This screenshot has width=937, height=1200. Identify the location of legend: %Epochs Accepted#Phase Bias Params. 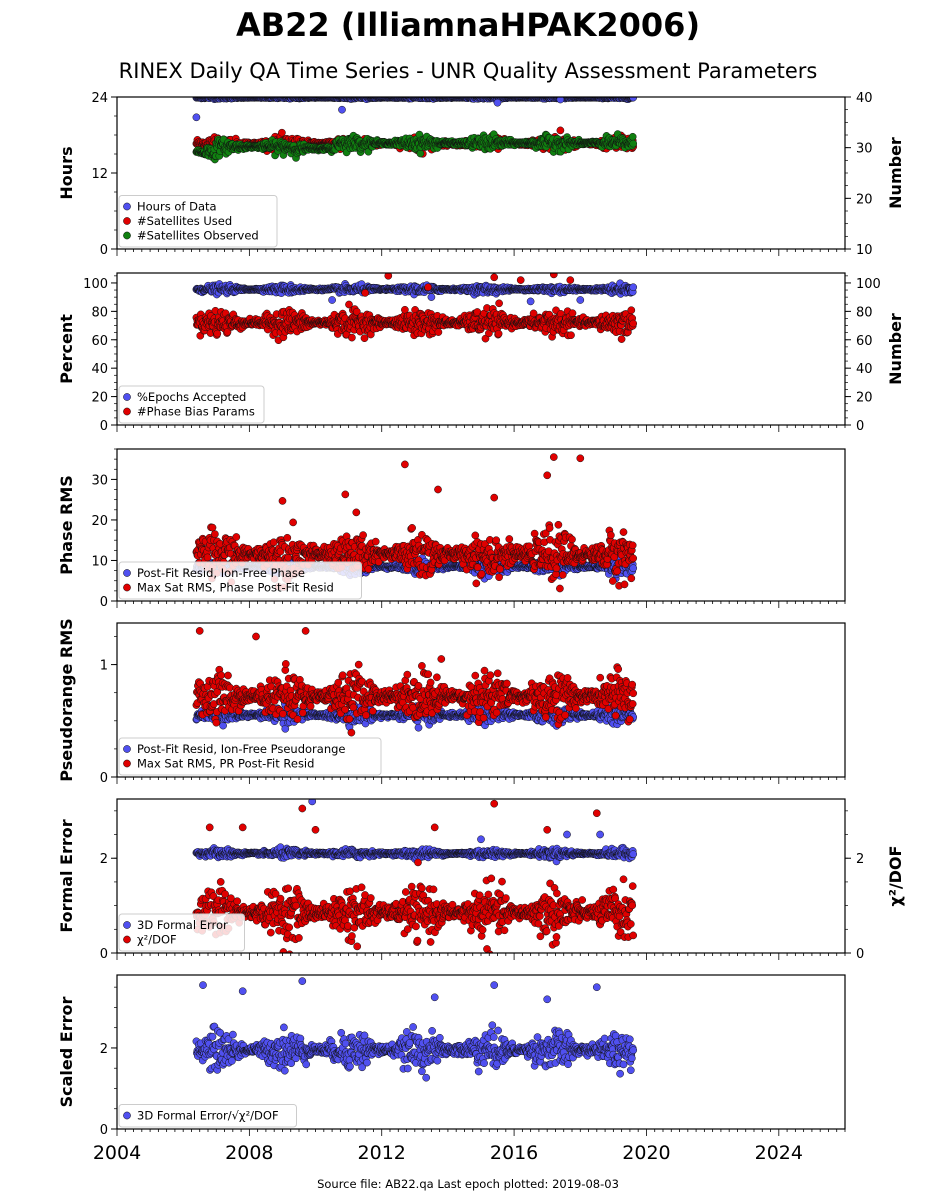
(191, 404).